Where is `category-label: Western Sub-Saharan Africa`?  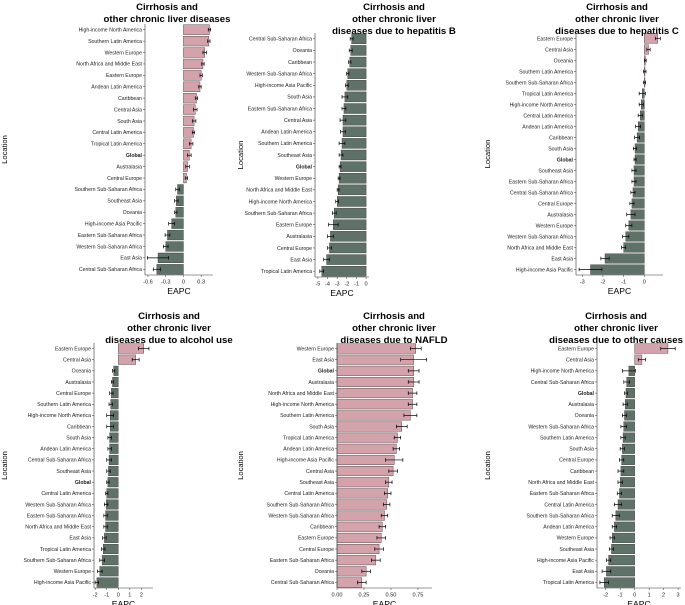
category-label: Western Sub-Saharan Africa is located at coordinates (540, 237).